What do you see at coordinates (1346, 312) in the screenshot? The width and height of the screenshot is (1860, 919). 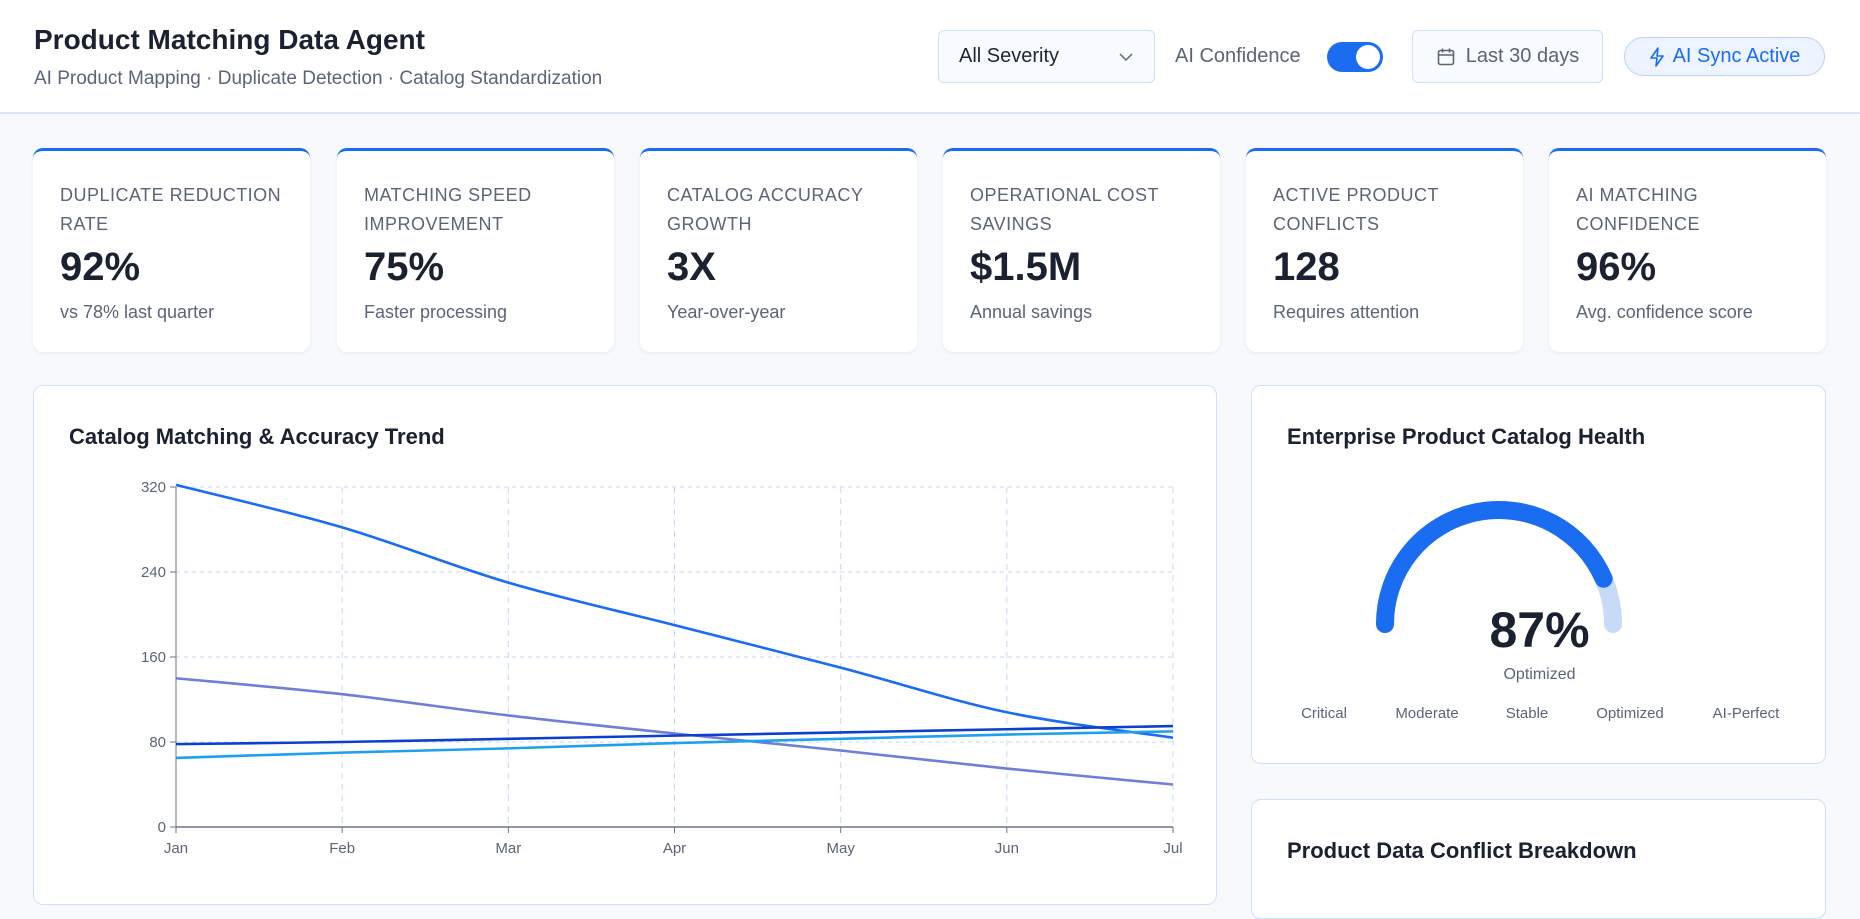 I see `kpi-sub: Requires attention` at bounding box center [1346, 312].